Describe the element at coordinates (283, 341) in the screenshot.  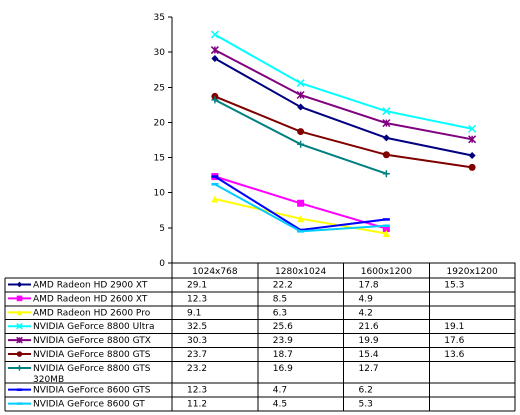
I see `table-data-cell: 23.9` at that location.